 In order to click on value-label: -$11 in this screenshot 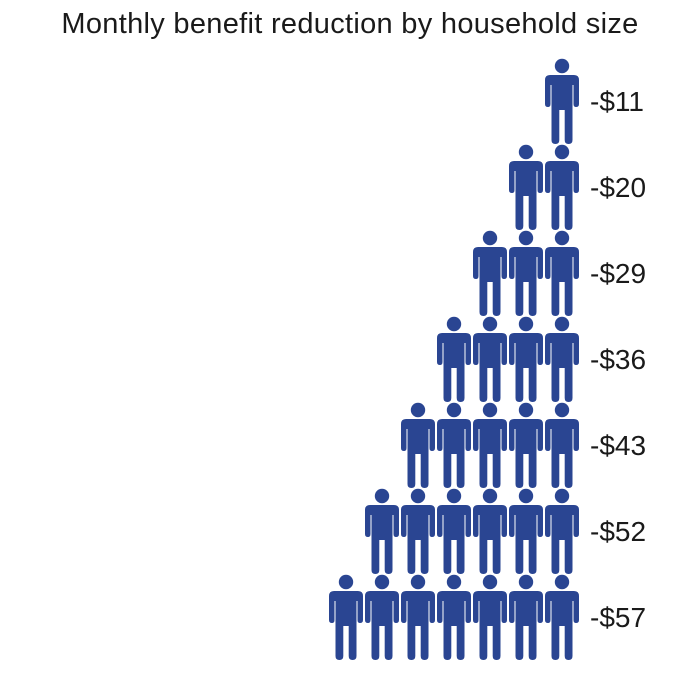, I will do `click(617, 101)`.